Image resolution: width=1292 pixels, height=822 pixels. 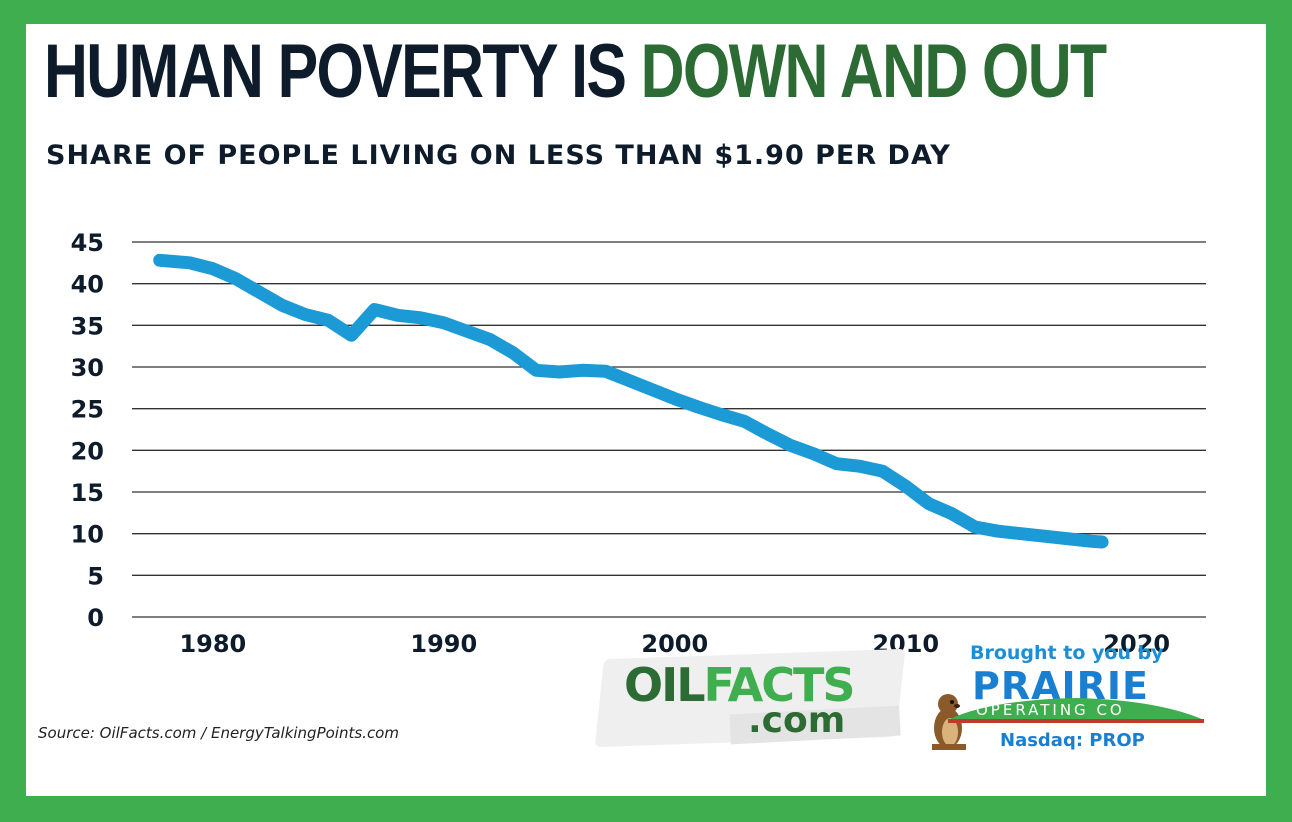 What do you see at coordinates (779, 685) in the screenshot?
I see `oilfacts-facts: FACTS` at bounding box center [779, 685].